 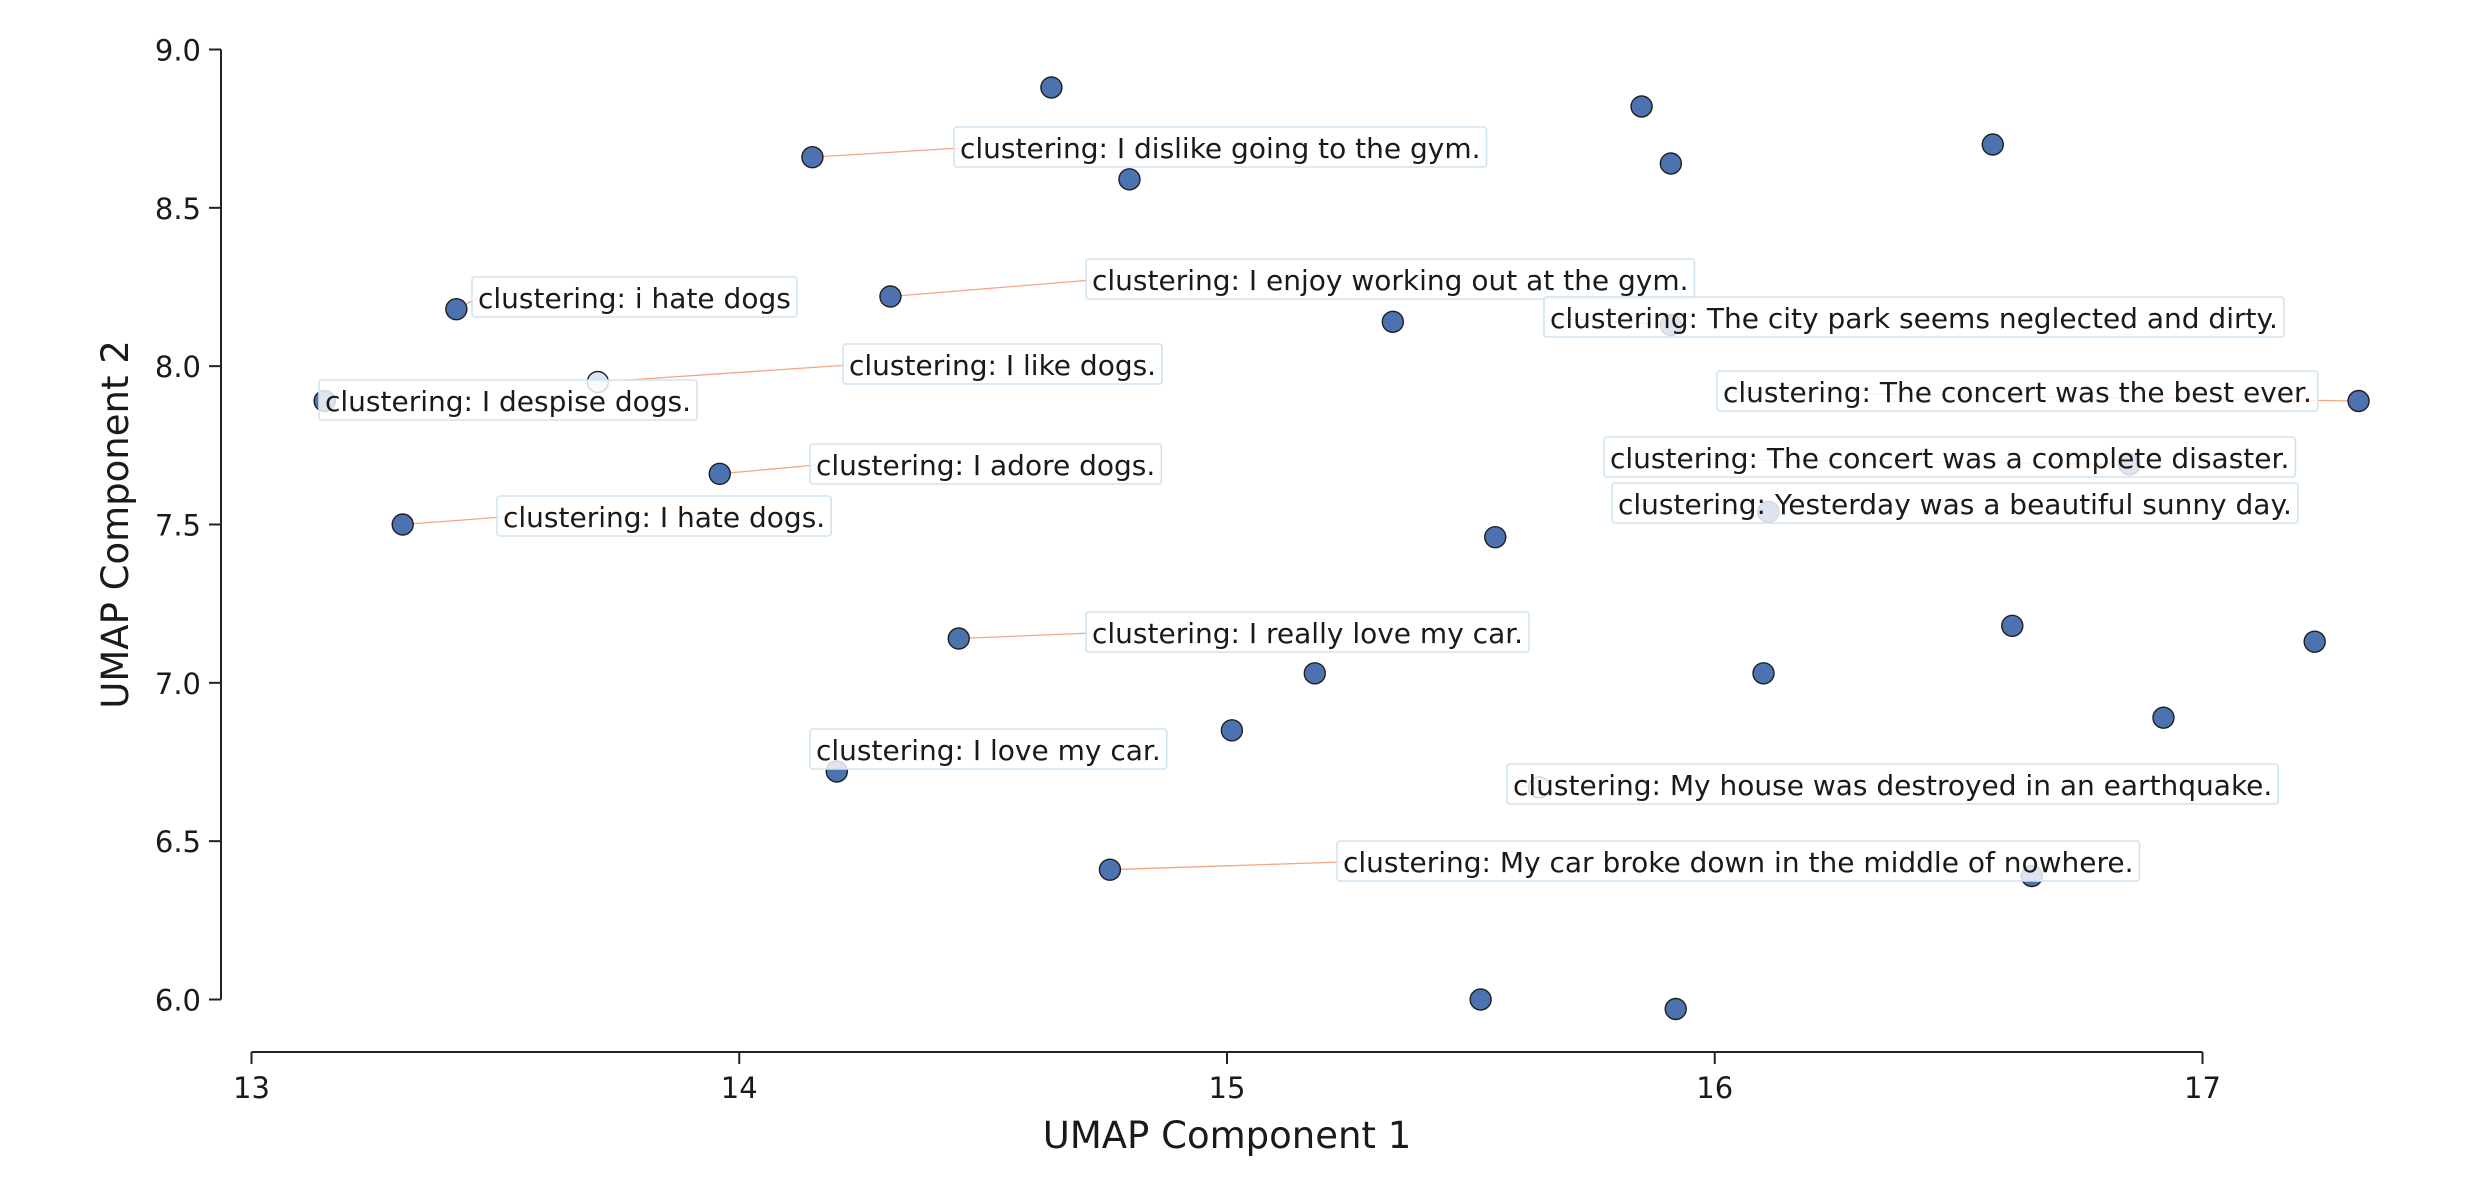 I want to click on x-tick-label: 16, so click(x=1714, y=1088).